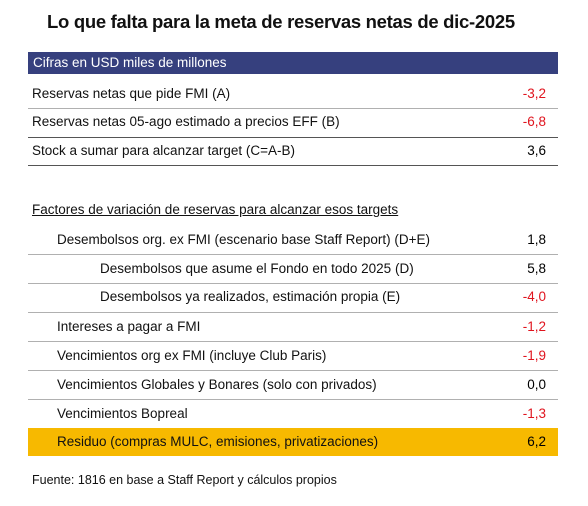  What do you see at coordinates (293, 63) in the screenshot?
I see `header-bar` at bounding box center [293, 63].